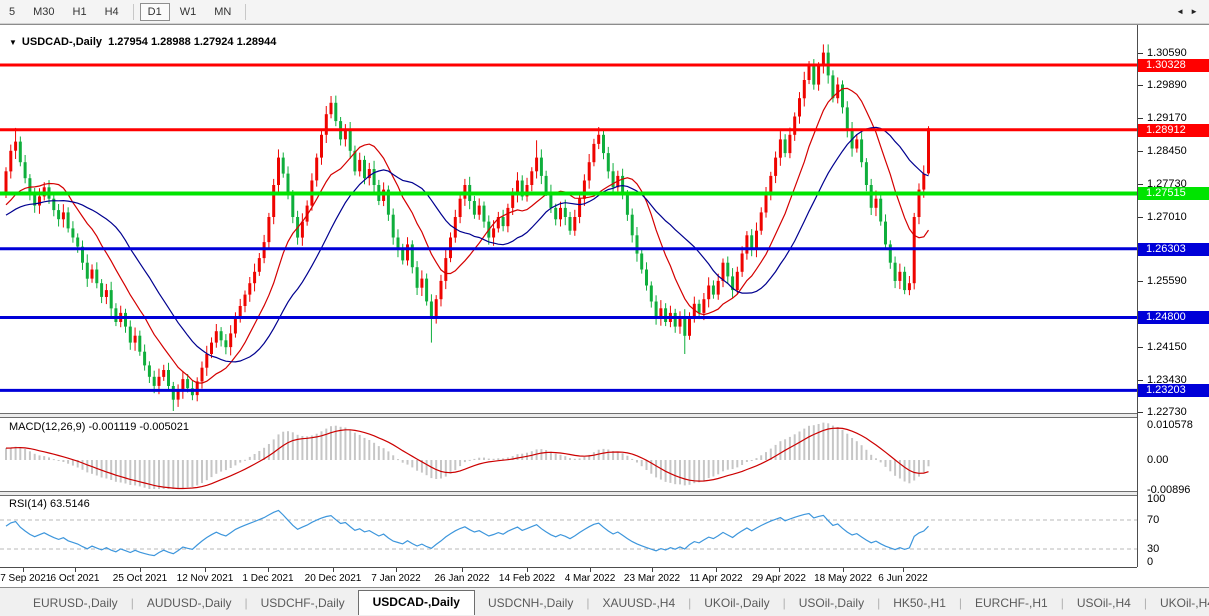 The image size is (1209, 616). What do you see at coordinates (568, 454) in the screenshot?
I see `macd-canvas` at bounding box center [568, 454].